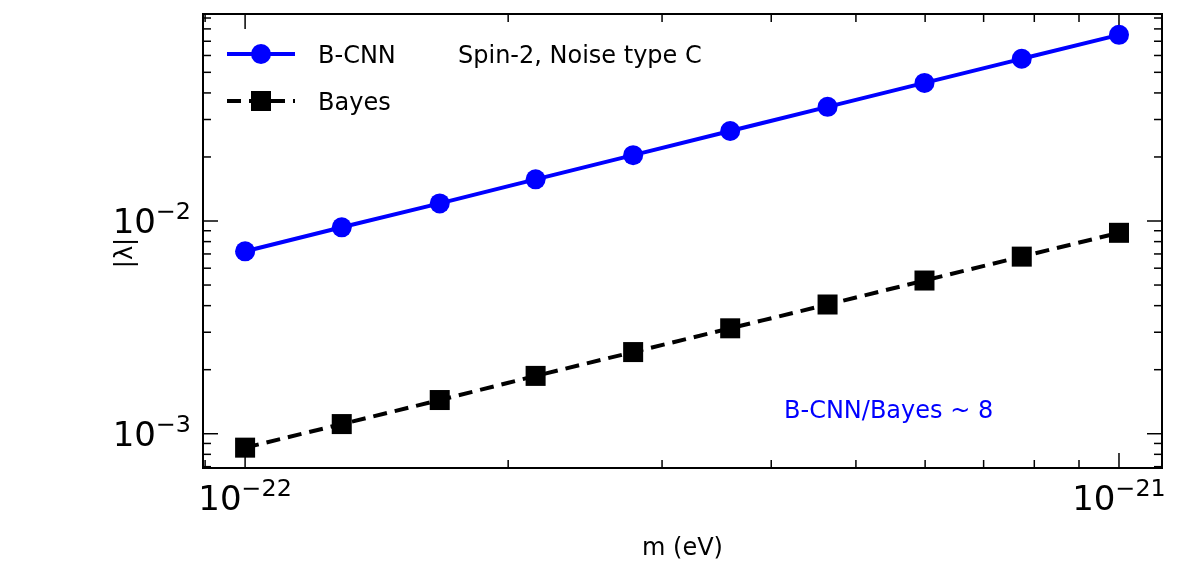 The height and width of the screenshot is (564, 1181). What do you see at coordinates (245, 496) in the screenshot?
I see `x-tick-label: 10$^{−22}$` at bounding box center [245, 496].